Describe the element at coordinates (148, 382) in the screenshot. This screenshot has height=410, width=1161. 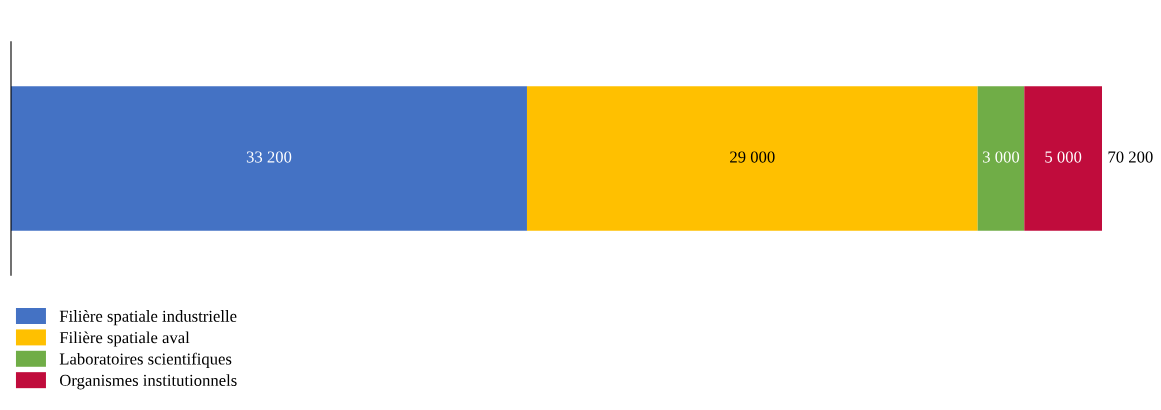
I see `legend-label: Organismes institutionnels` at that location.